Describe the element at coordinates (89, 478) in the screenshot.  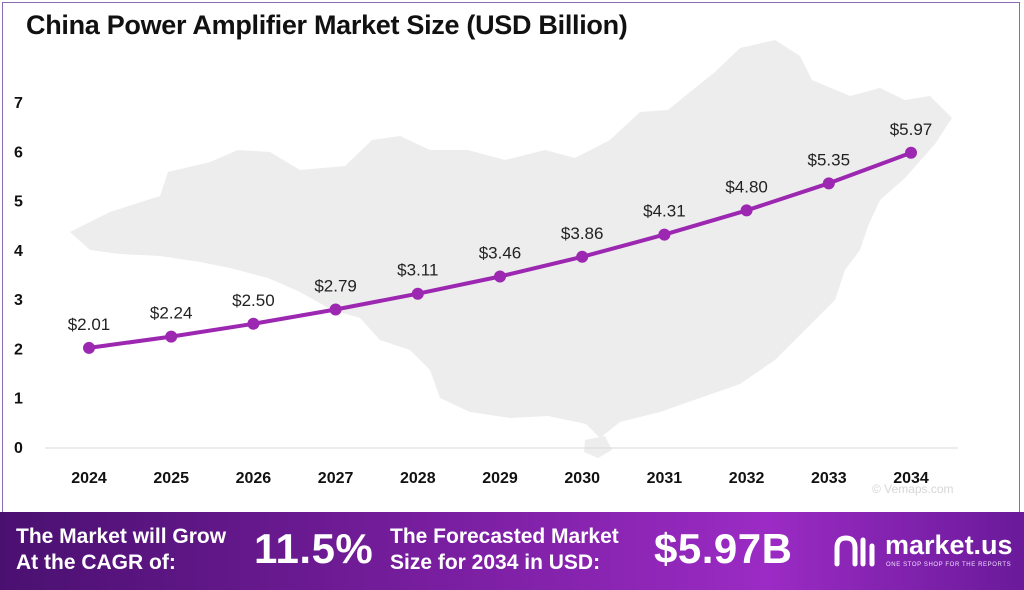
I see `x-tick-label: 2024` at that location.